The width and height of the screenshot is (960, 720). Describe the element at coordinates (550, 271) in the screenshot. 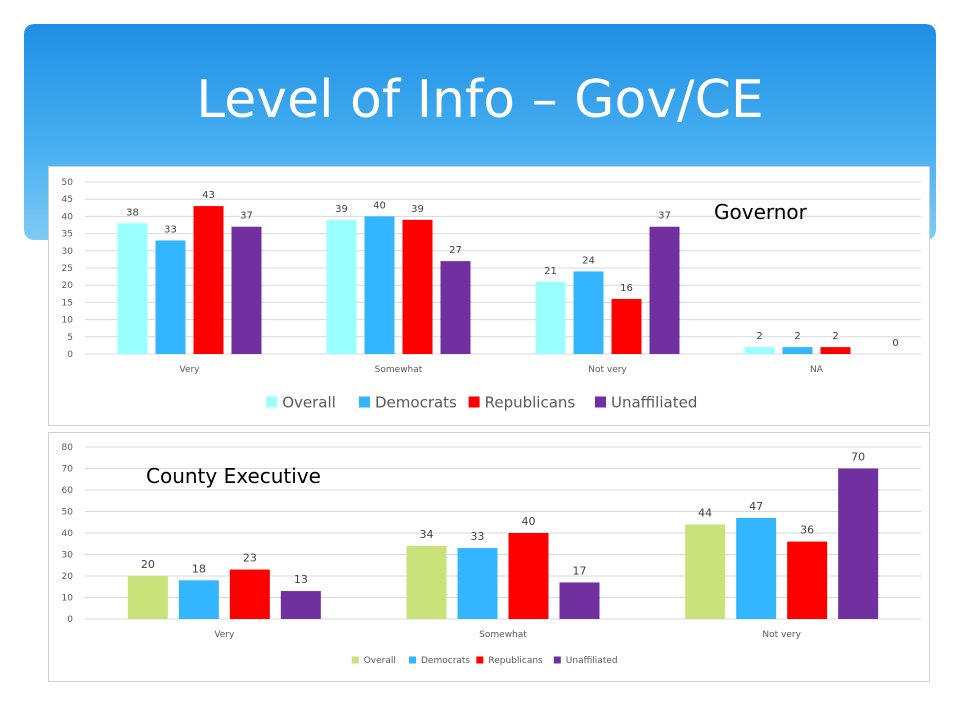

I see `data-label: 21` at that location.